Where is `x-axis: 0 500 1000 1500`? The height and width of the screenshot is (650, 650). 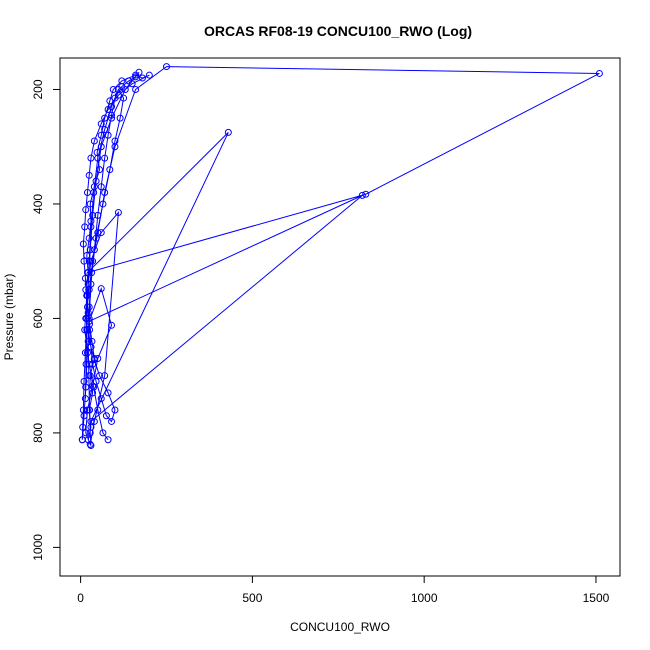
x-axis: 0 500 1000 1500 is located at coordinates (343, 590).